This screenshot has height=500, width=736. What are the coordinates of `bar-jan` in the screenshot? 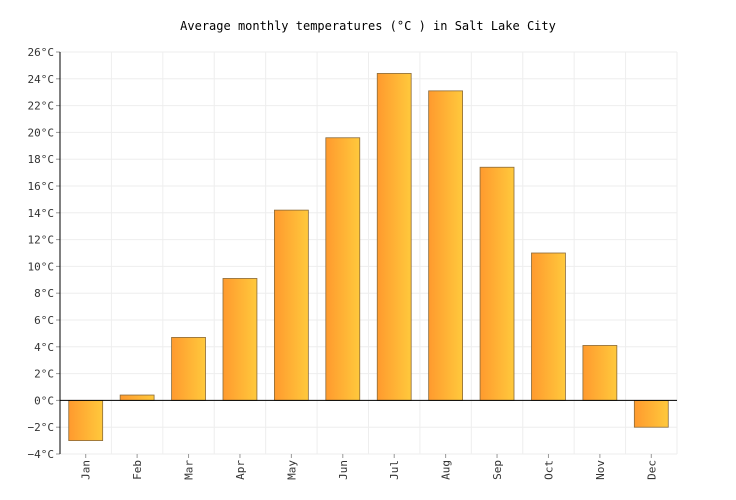 It's located at (86, 420).